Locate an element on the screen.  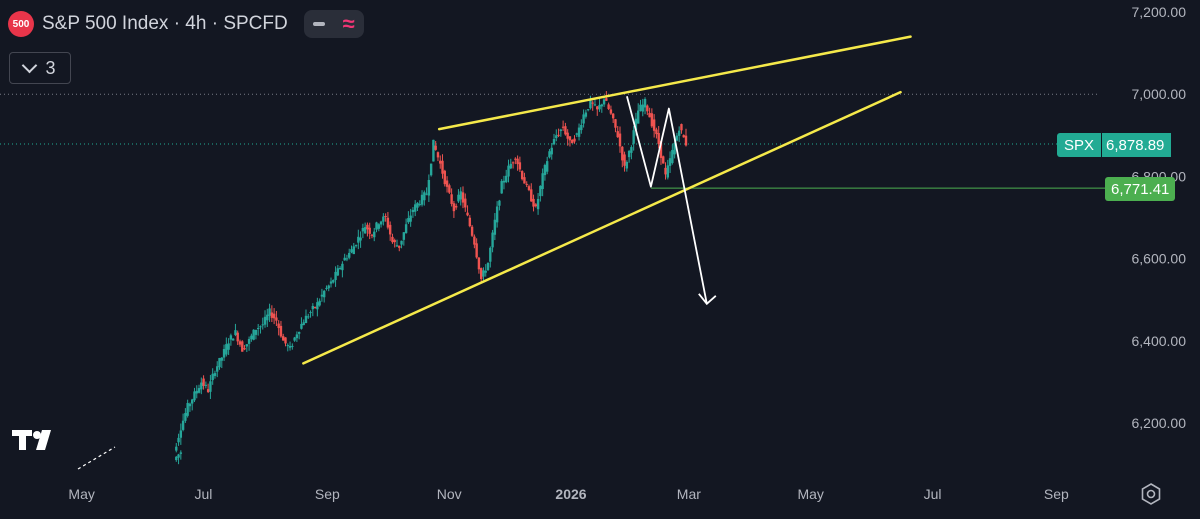
x-tick-label: Nov is located at coordinates (449, 494).